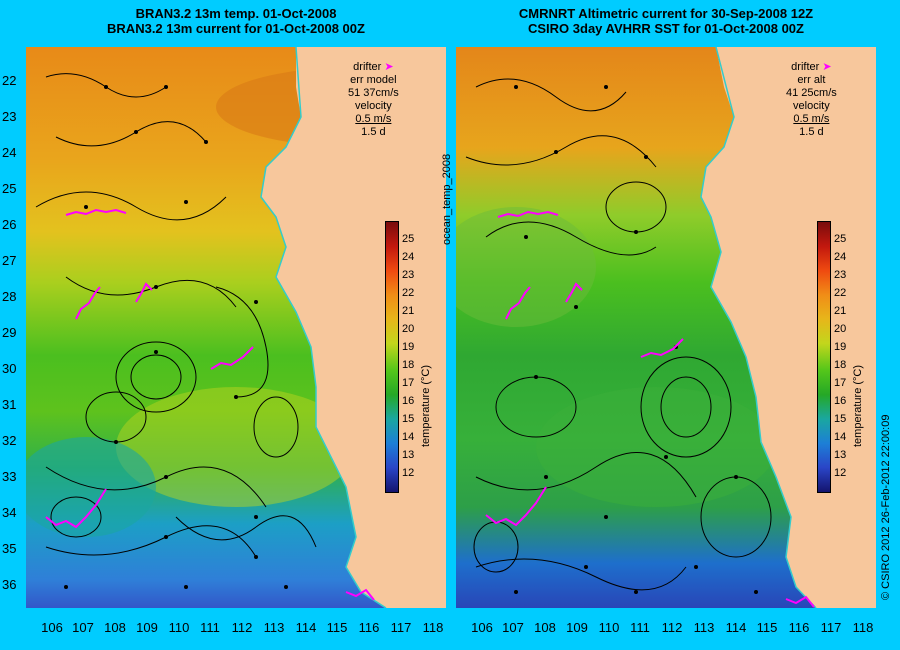 The image size is (900, 650). I want to click on left-colorbar-label: temperature (°C), so click(426, 405).